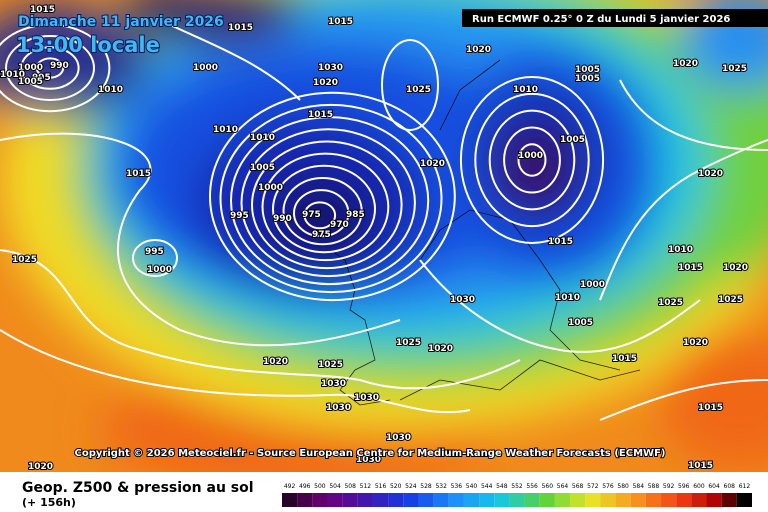 The height and width of the screenshot is (512, 768). I want to click on forecast-date: Dimanche 11 janvier 2026, so click(121, 22).